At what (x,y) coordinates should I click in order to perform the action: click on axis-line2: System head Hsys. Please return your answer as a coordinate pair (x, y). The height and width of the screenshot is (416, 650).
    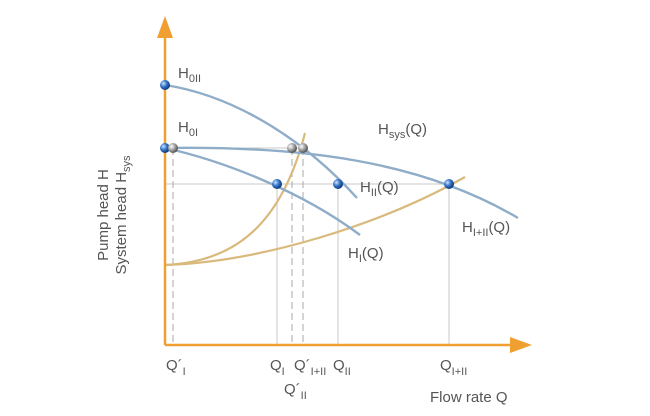
    Looking at the image, I should click on (123, 215).